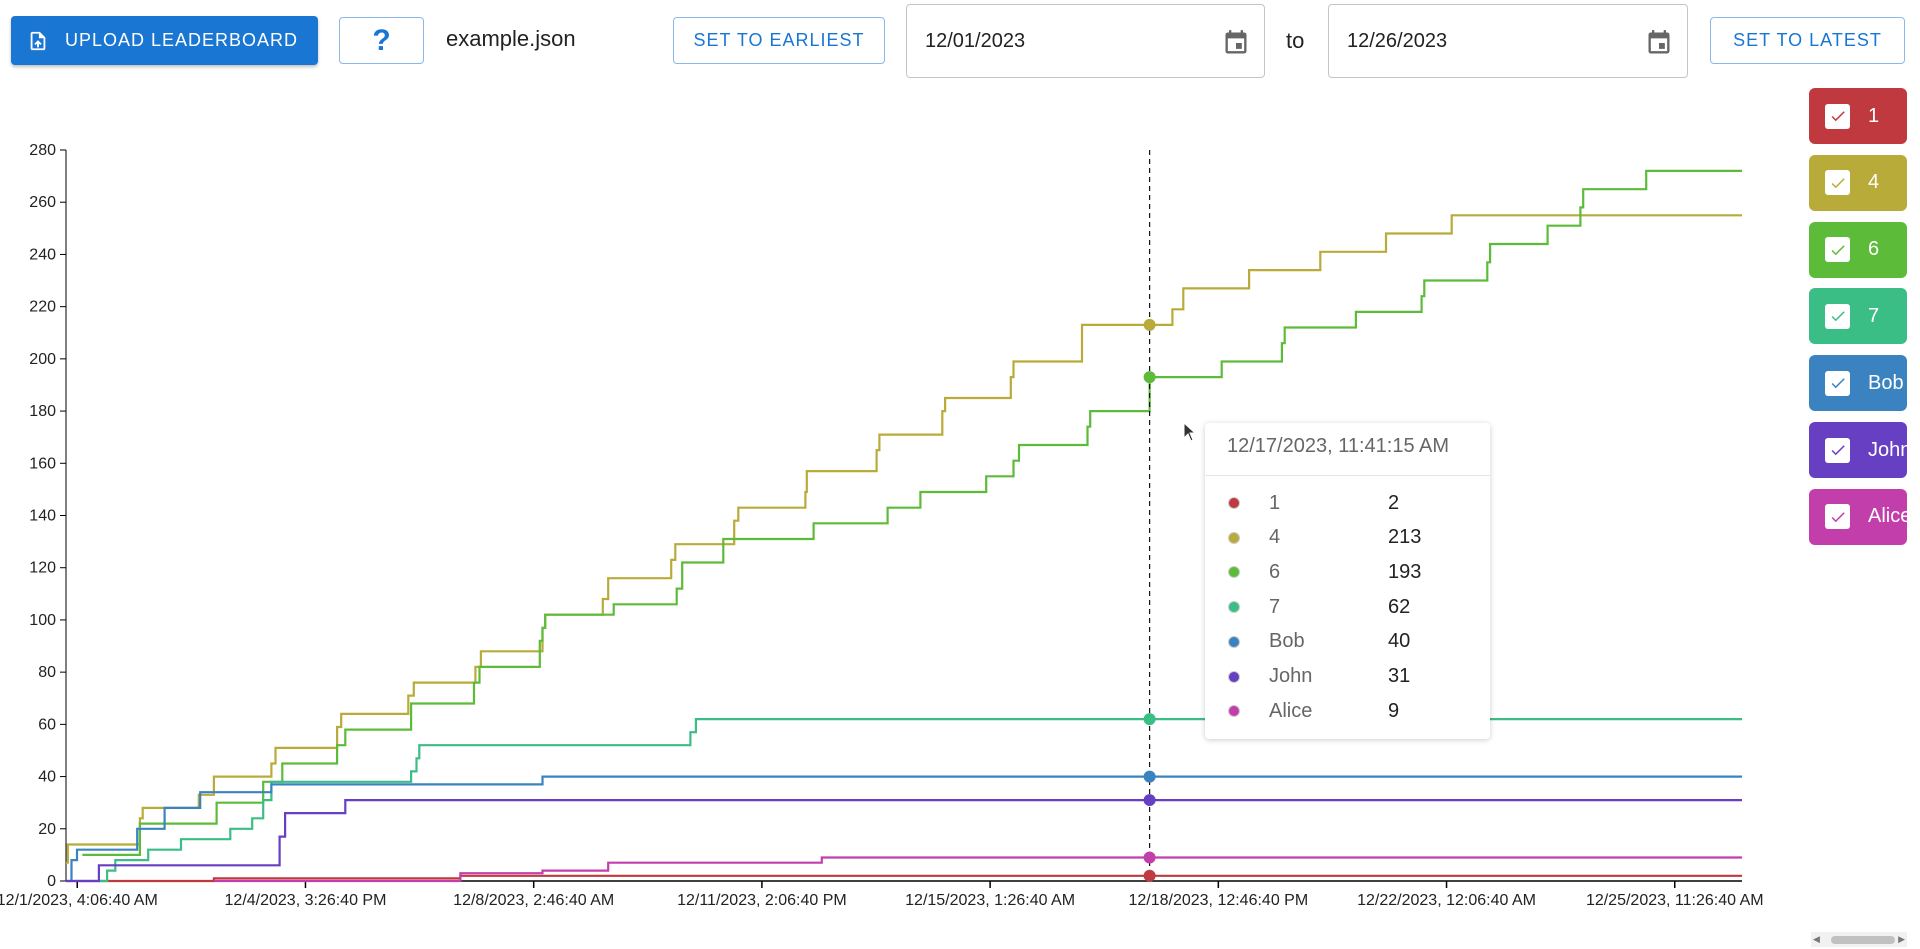  Describe the element at coordinates (42, 620) in the screenshot. I see `y-tick-label: 100` at that location.